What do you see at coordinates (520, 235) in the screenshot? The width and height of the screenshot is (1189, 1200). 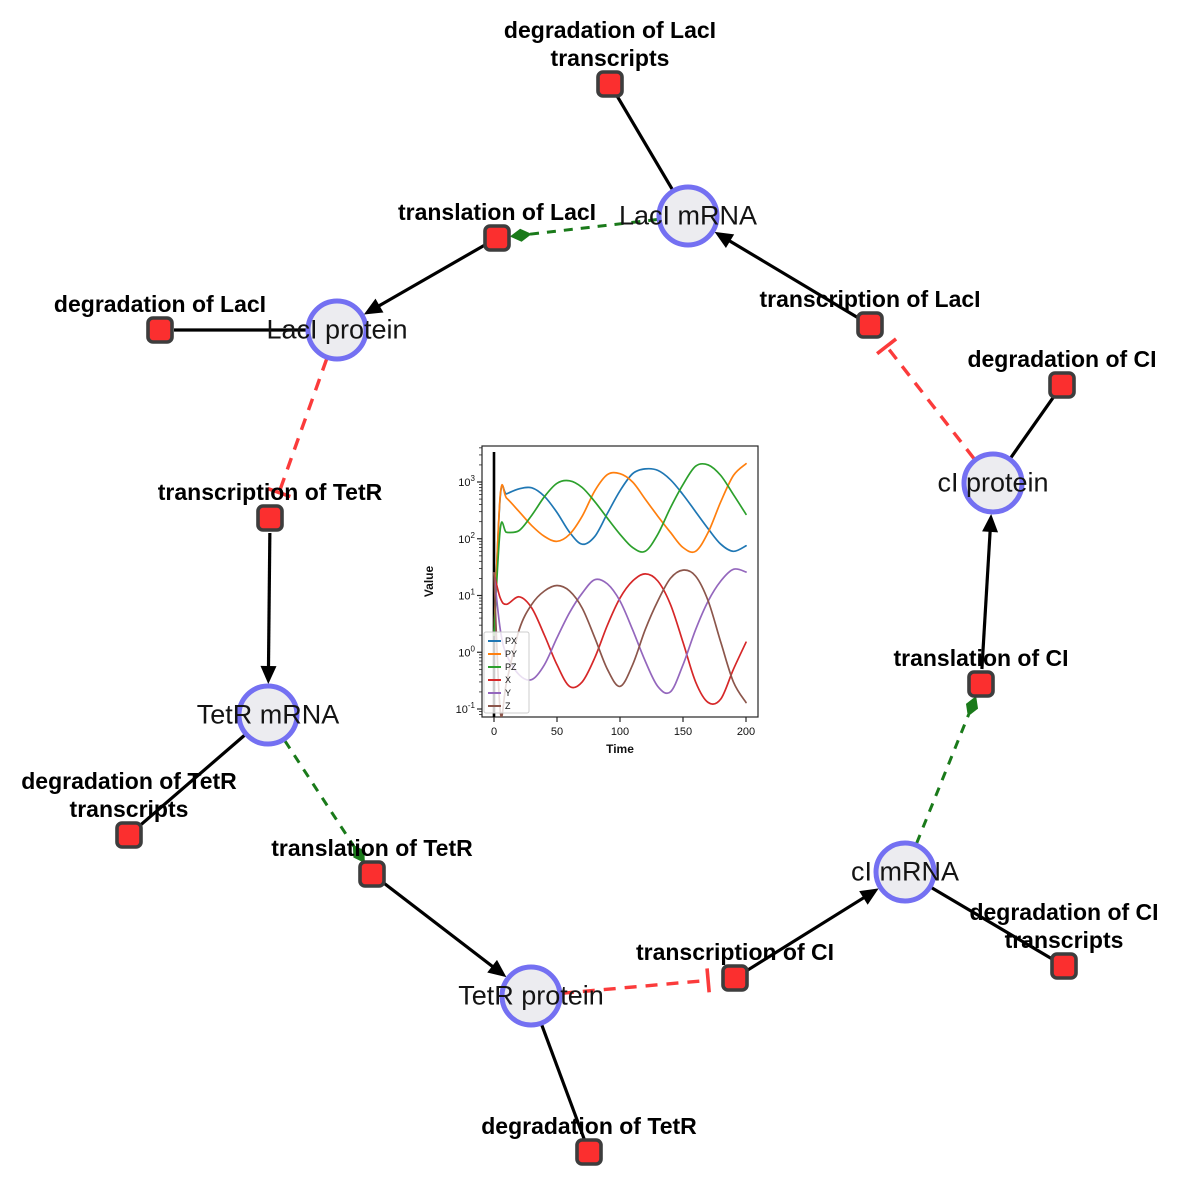 I see `edge-modifier-laci_mrna-transl_laci-diamond-arrowhead` at bounding box center [520, 235].